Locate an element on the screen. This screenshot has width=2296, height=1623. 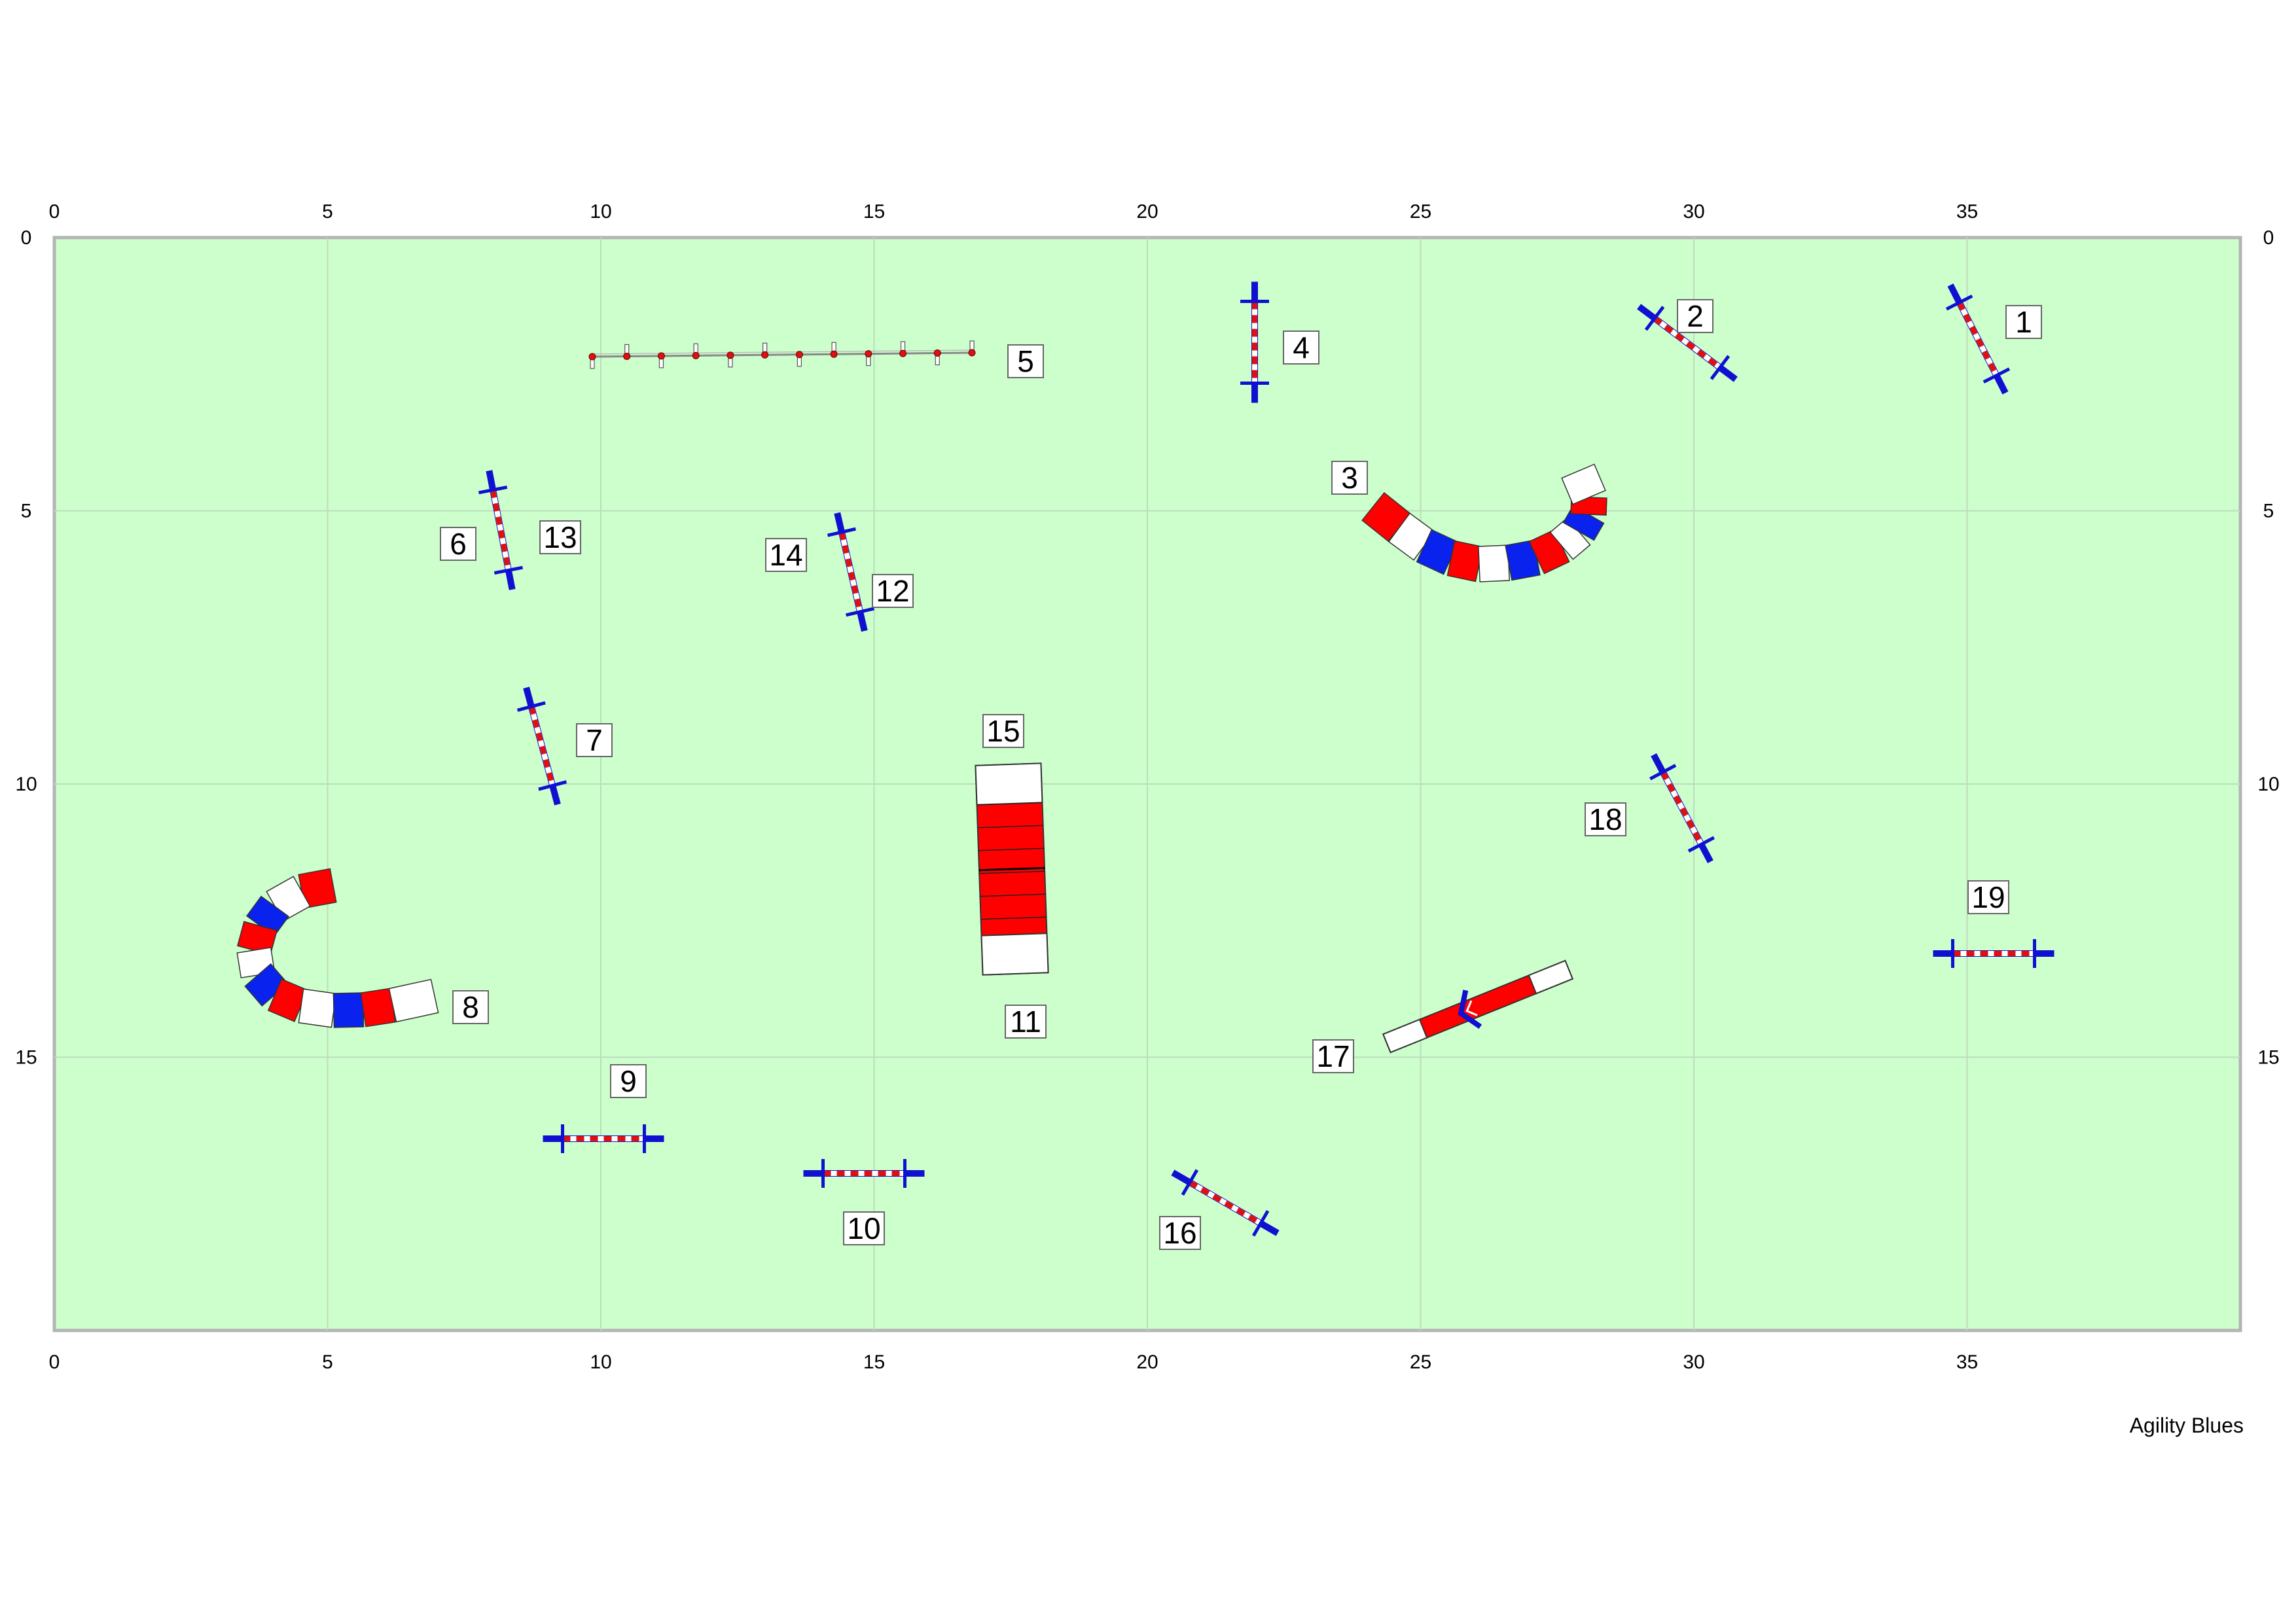
obstacle-number-13: 13 is located at coordinates (560, 537).